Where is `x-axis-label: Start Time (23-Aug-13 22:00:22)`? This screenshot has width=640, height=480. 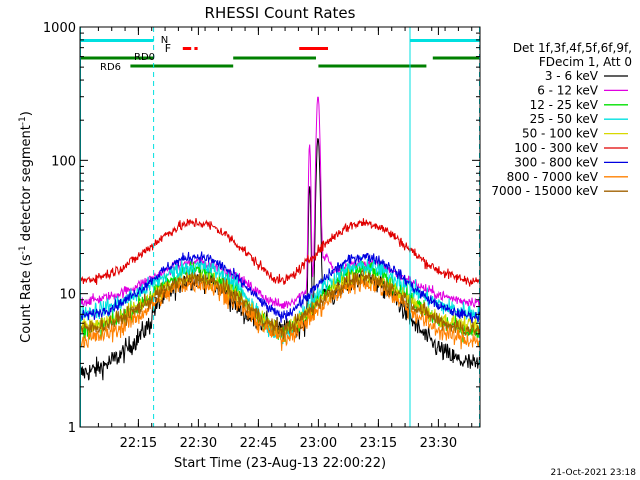
x-axis-label: Start Time (23-Aug-13 22:00:22) is located at coordinates (280, 463).